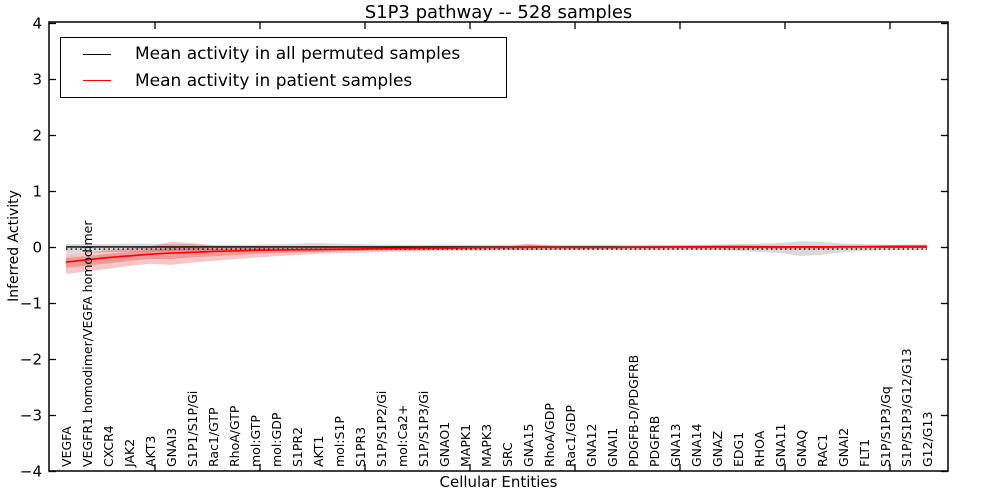  Describe the element at coordinates (276, 439) in the screenshot. I see `x-tick-label: mol:GDP` at that location.